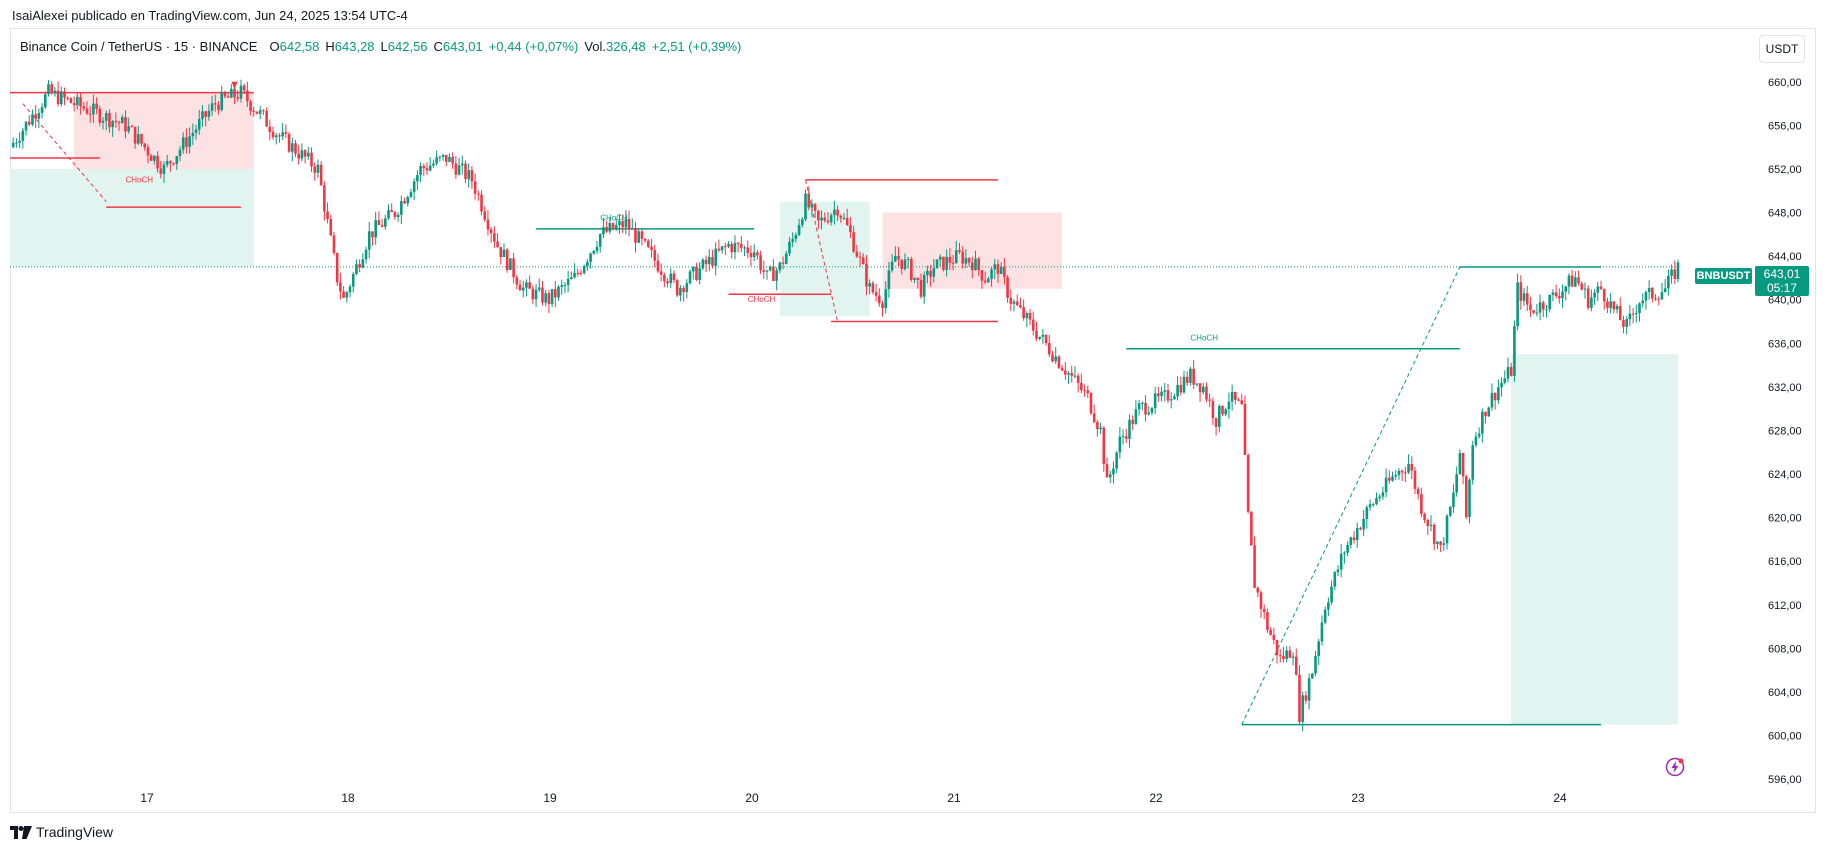 The height and width of the screenshot is (853, 1826). I want to click on low-label: L, so click(384, 46).